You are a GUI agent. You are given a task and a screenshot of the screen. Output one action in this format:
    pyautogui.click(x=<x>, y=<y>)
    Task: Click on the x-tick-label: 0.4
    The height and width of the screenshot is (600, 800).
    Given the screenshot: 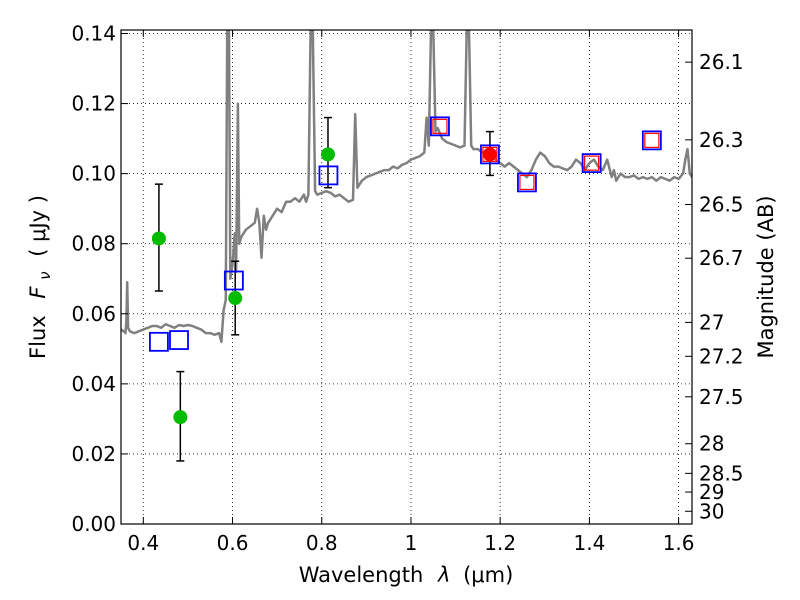 What is the action you would take?
    pyautogui.click(x=143, y=543)
    